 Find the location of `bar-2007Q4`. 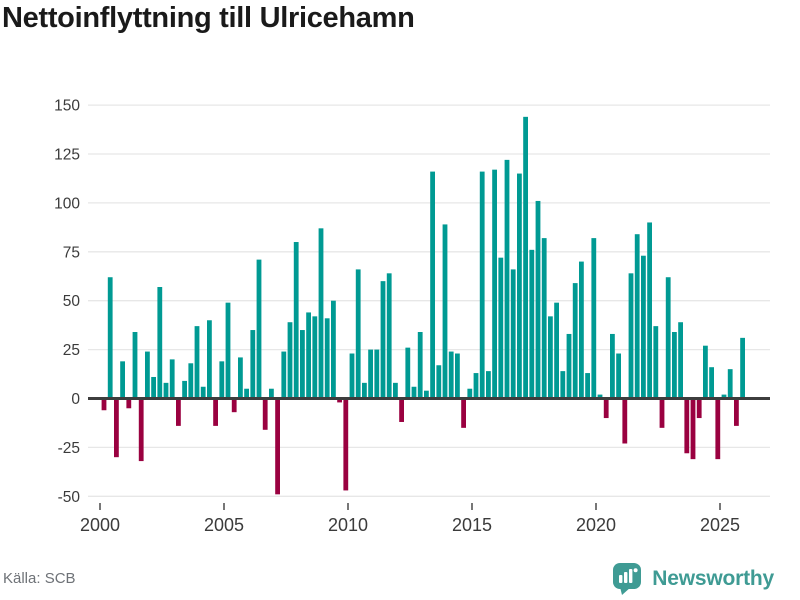

bar-2007Q4 is located at coordinates (296, 320).